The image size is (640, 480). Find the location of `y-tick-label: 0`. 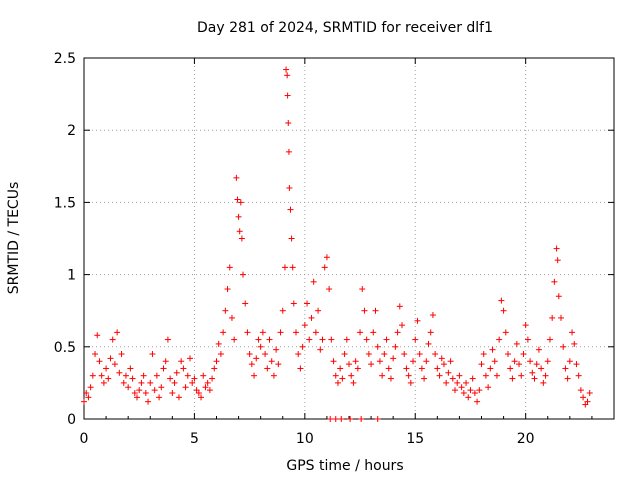

y-tick-label: 0 is located at coordinates (71, 420).